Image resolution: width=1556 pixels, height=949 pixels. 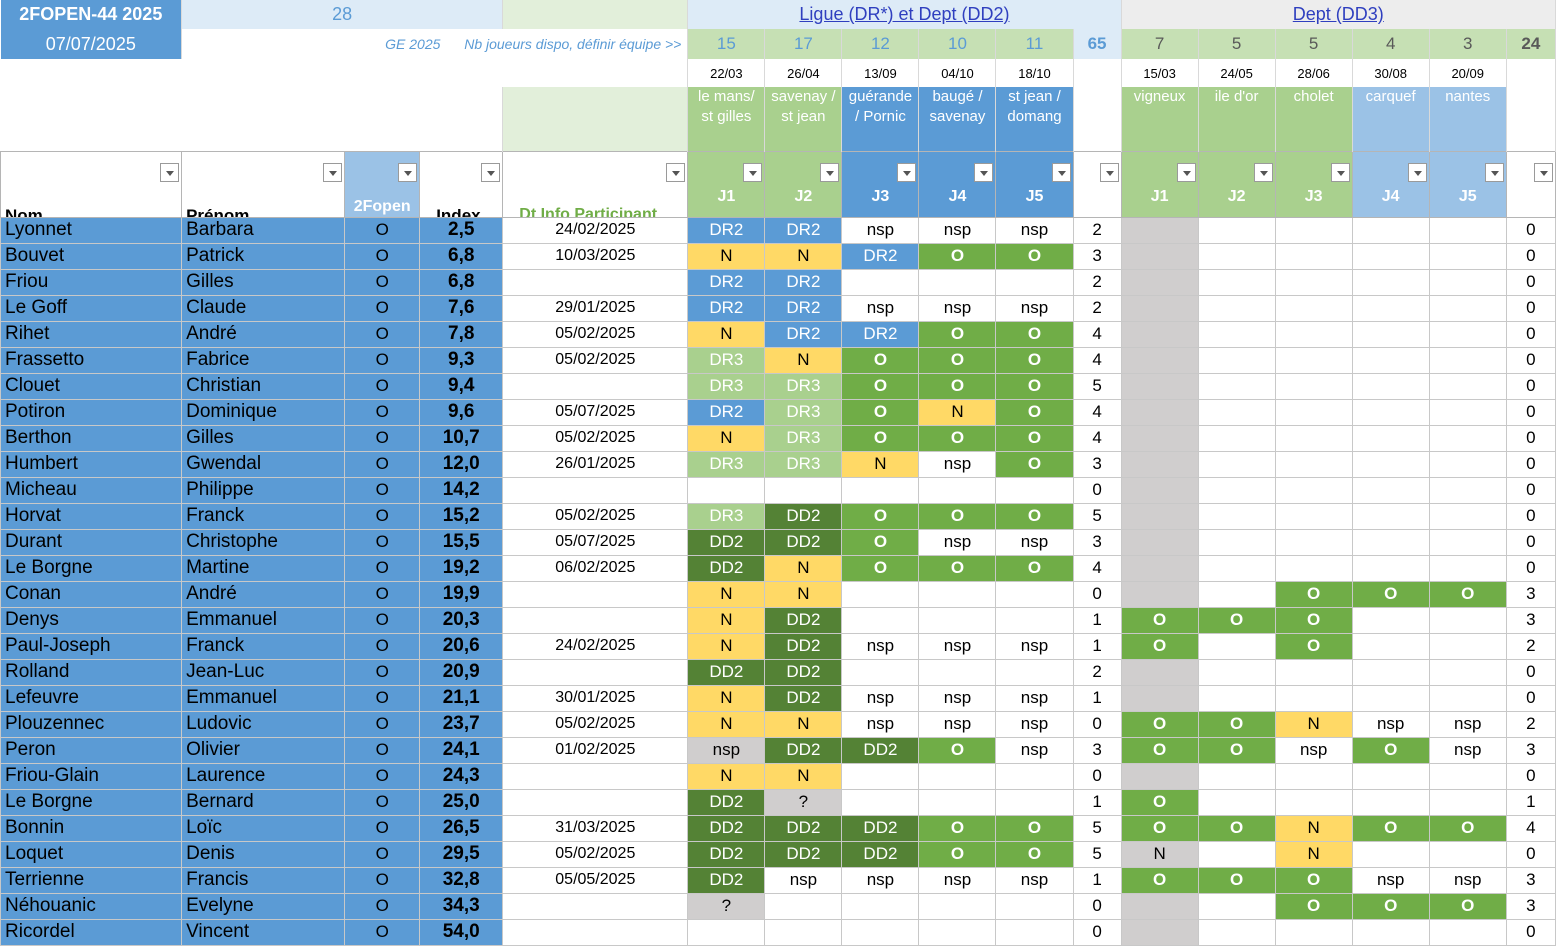 I want to click on cell-dept-j4: nsp, so click(x=1390, y=724).